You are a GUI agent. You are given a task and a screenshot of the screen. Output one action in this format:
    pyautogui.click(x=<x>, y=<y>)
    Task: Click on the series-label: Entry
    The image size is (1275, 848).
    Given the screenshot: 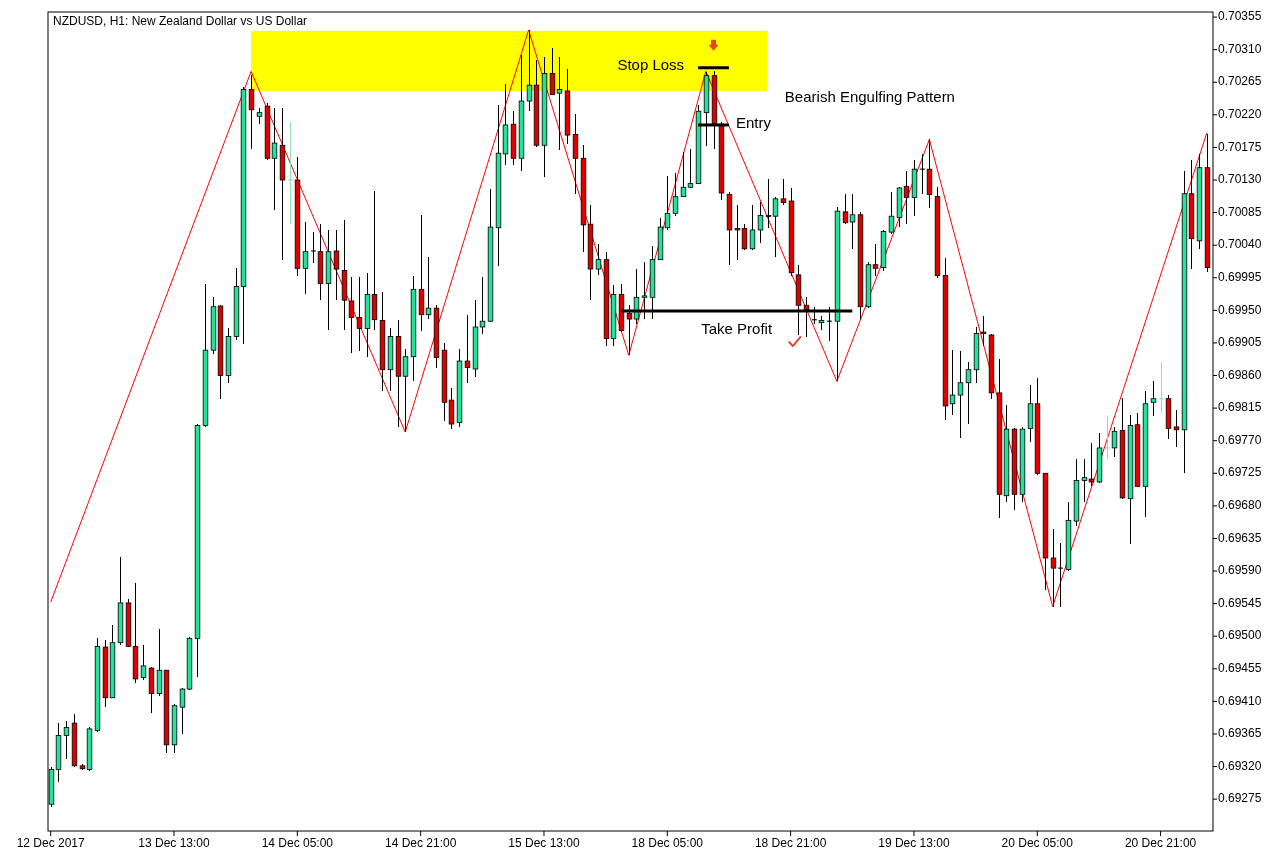 What is the action you would take?
    pyautogui.click(x=753, y=122)
    